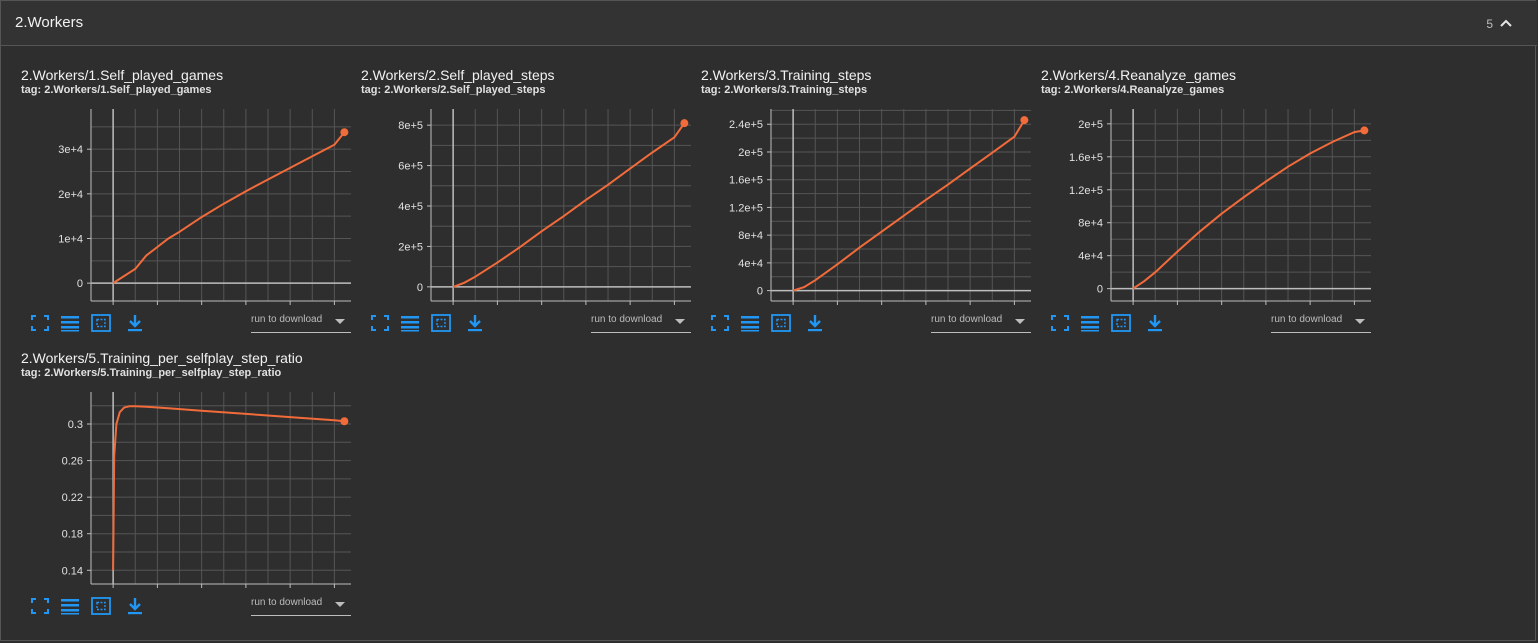 This screenshot has height=643, width=1538. I want to click on y-tick-label: 0.26, so click(72, 462).